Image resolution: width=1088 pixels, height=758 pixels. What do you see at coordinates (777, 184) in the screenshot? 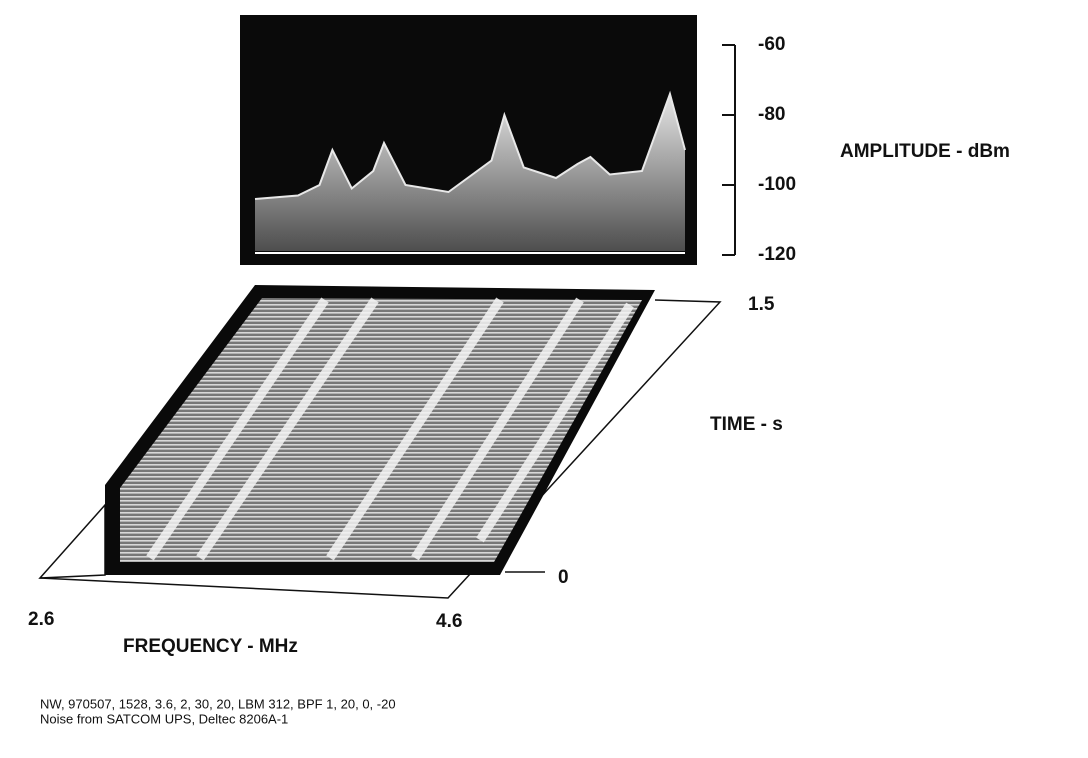
I see `y-tick-label: -100` at bounding box center [777, 184].